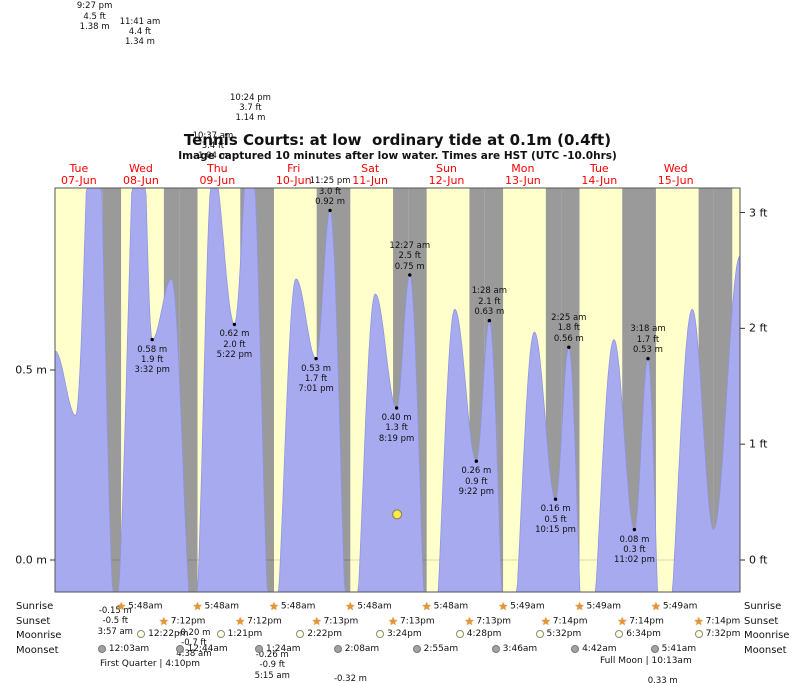  I want to click on sunset-item: ★ 7:12pm, so click(182, 621).